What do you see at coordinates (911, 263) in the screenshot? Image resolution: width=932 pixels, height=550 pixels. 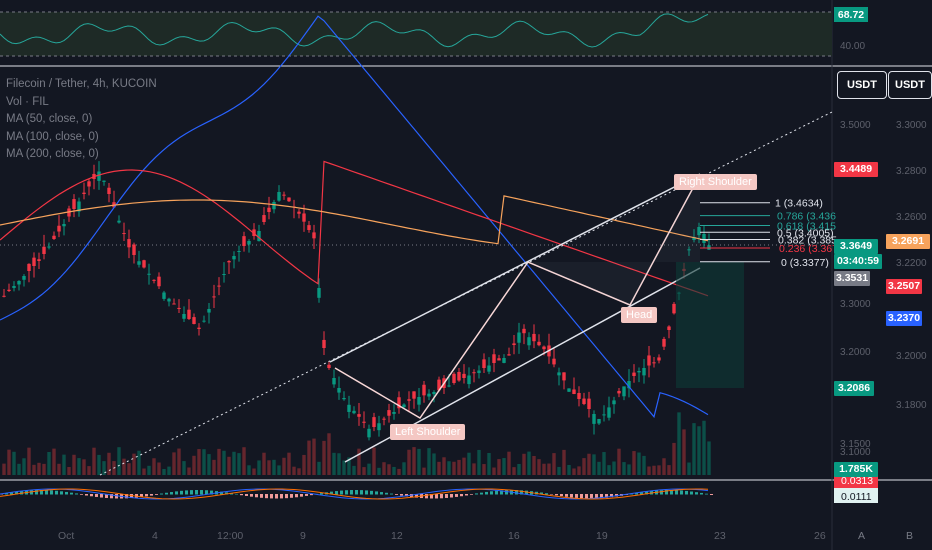 I see `y-tick-outer: 3.2200` at bounding box center [911, 263].